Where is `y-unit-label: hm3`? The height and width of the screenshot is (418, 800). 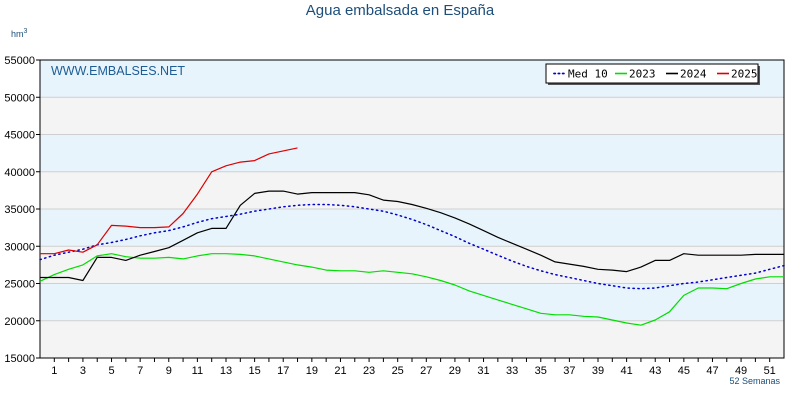
y-unit-label: hm3 is located at coordinates (19, 33).